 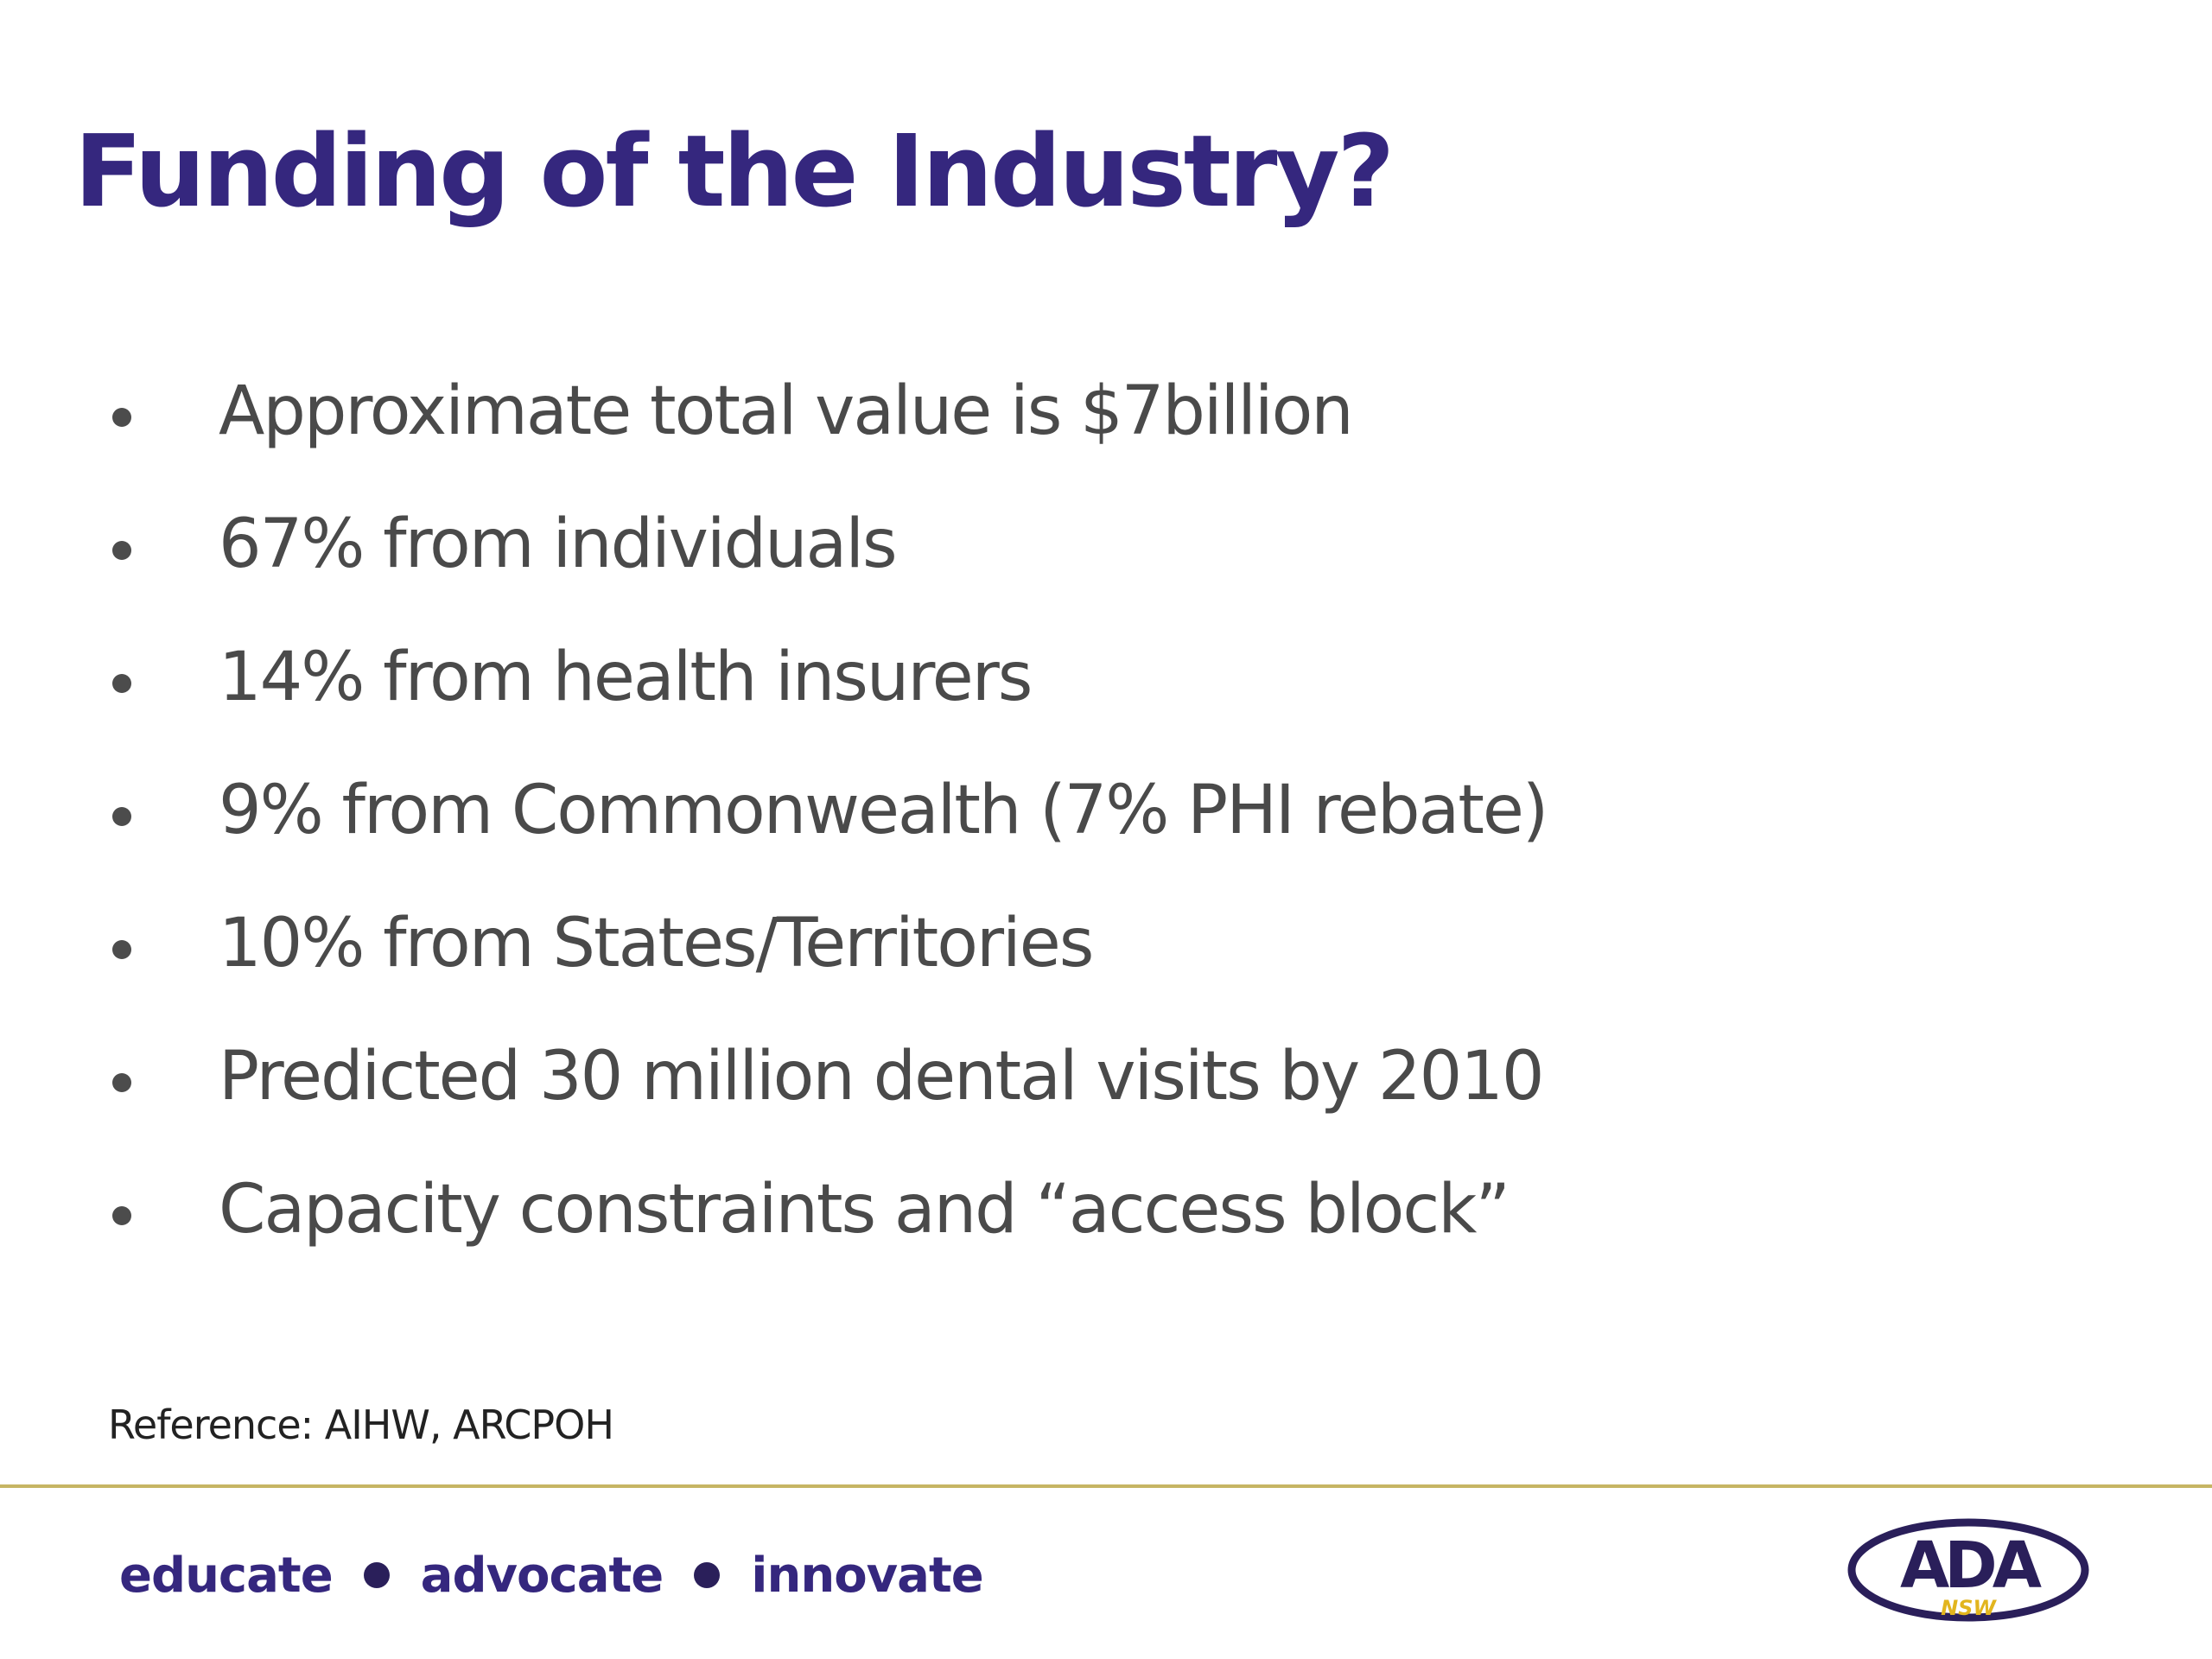 I want to click on bullet-text: 9% from Commonwealth (7% PHI rebate), so click(x=883, y=810).